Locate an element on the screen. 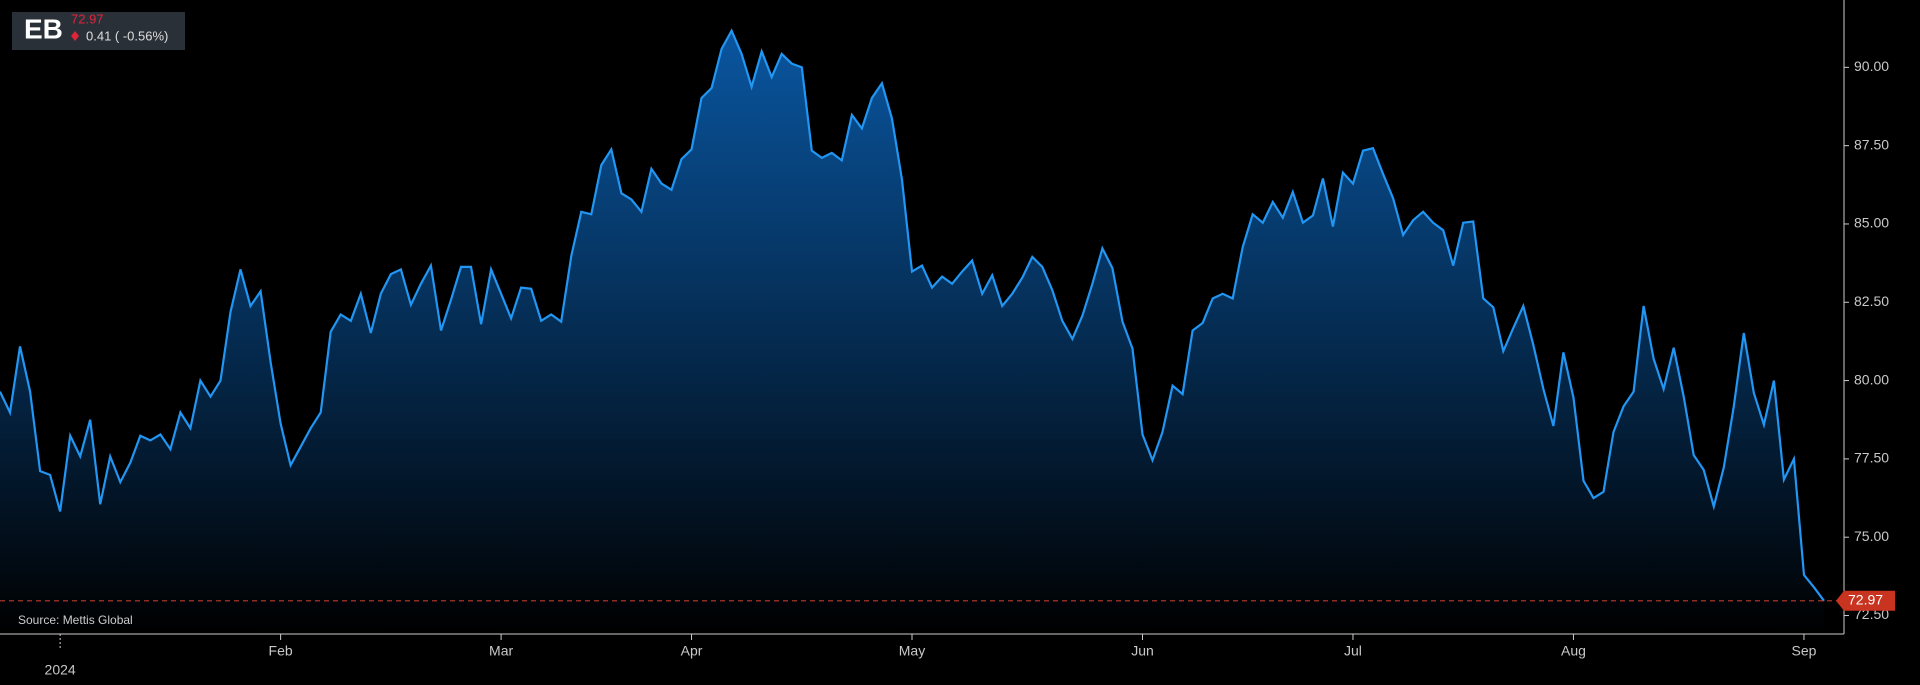 The image size is (1920, 685). x-tick-label: Aug is located at coordinates (1573, 651).